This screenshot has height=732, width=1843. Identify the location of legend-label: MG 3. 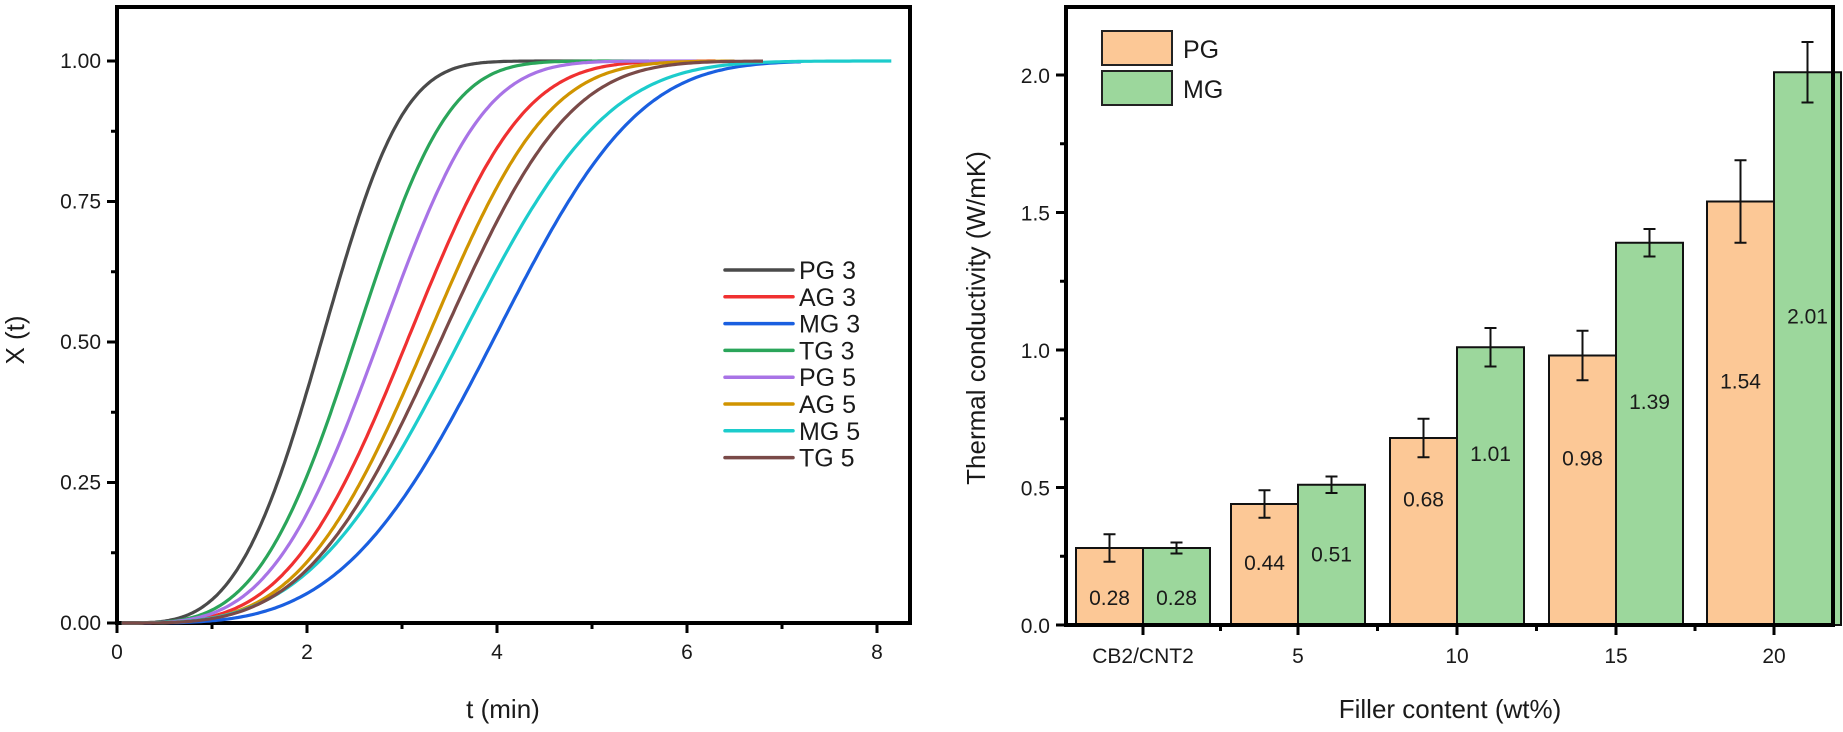
(829, 325).